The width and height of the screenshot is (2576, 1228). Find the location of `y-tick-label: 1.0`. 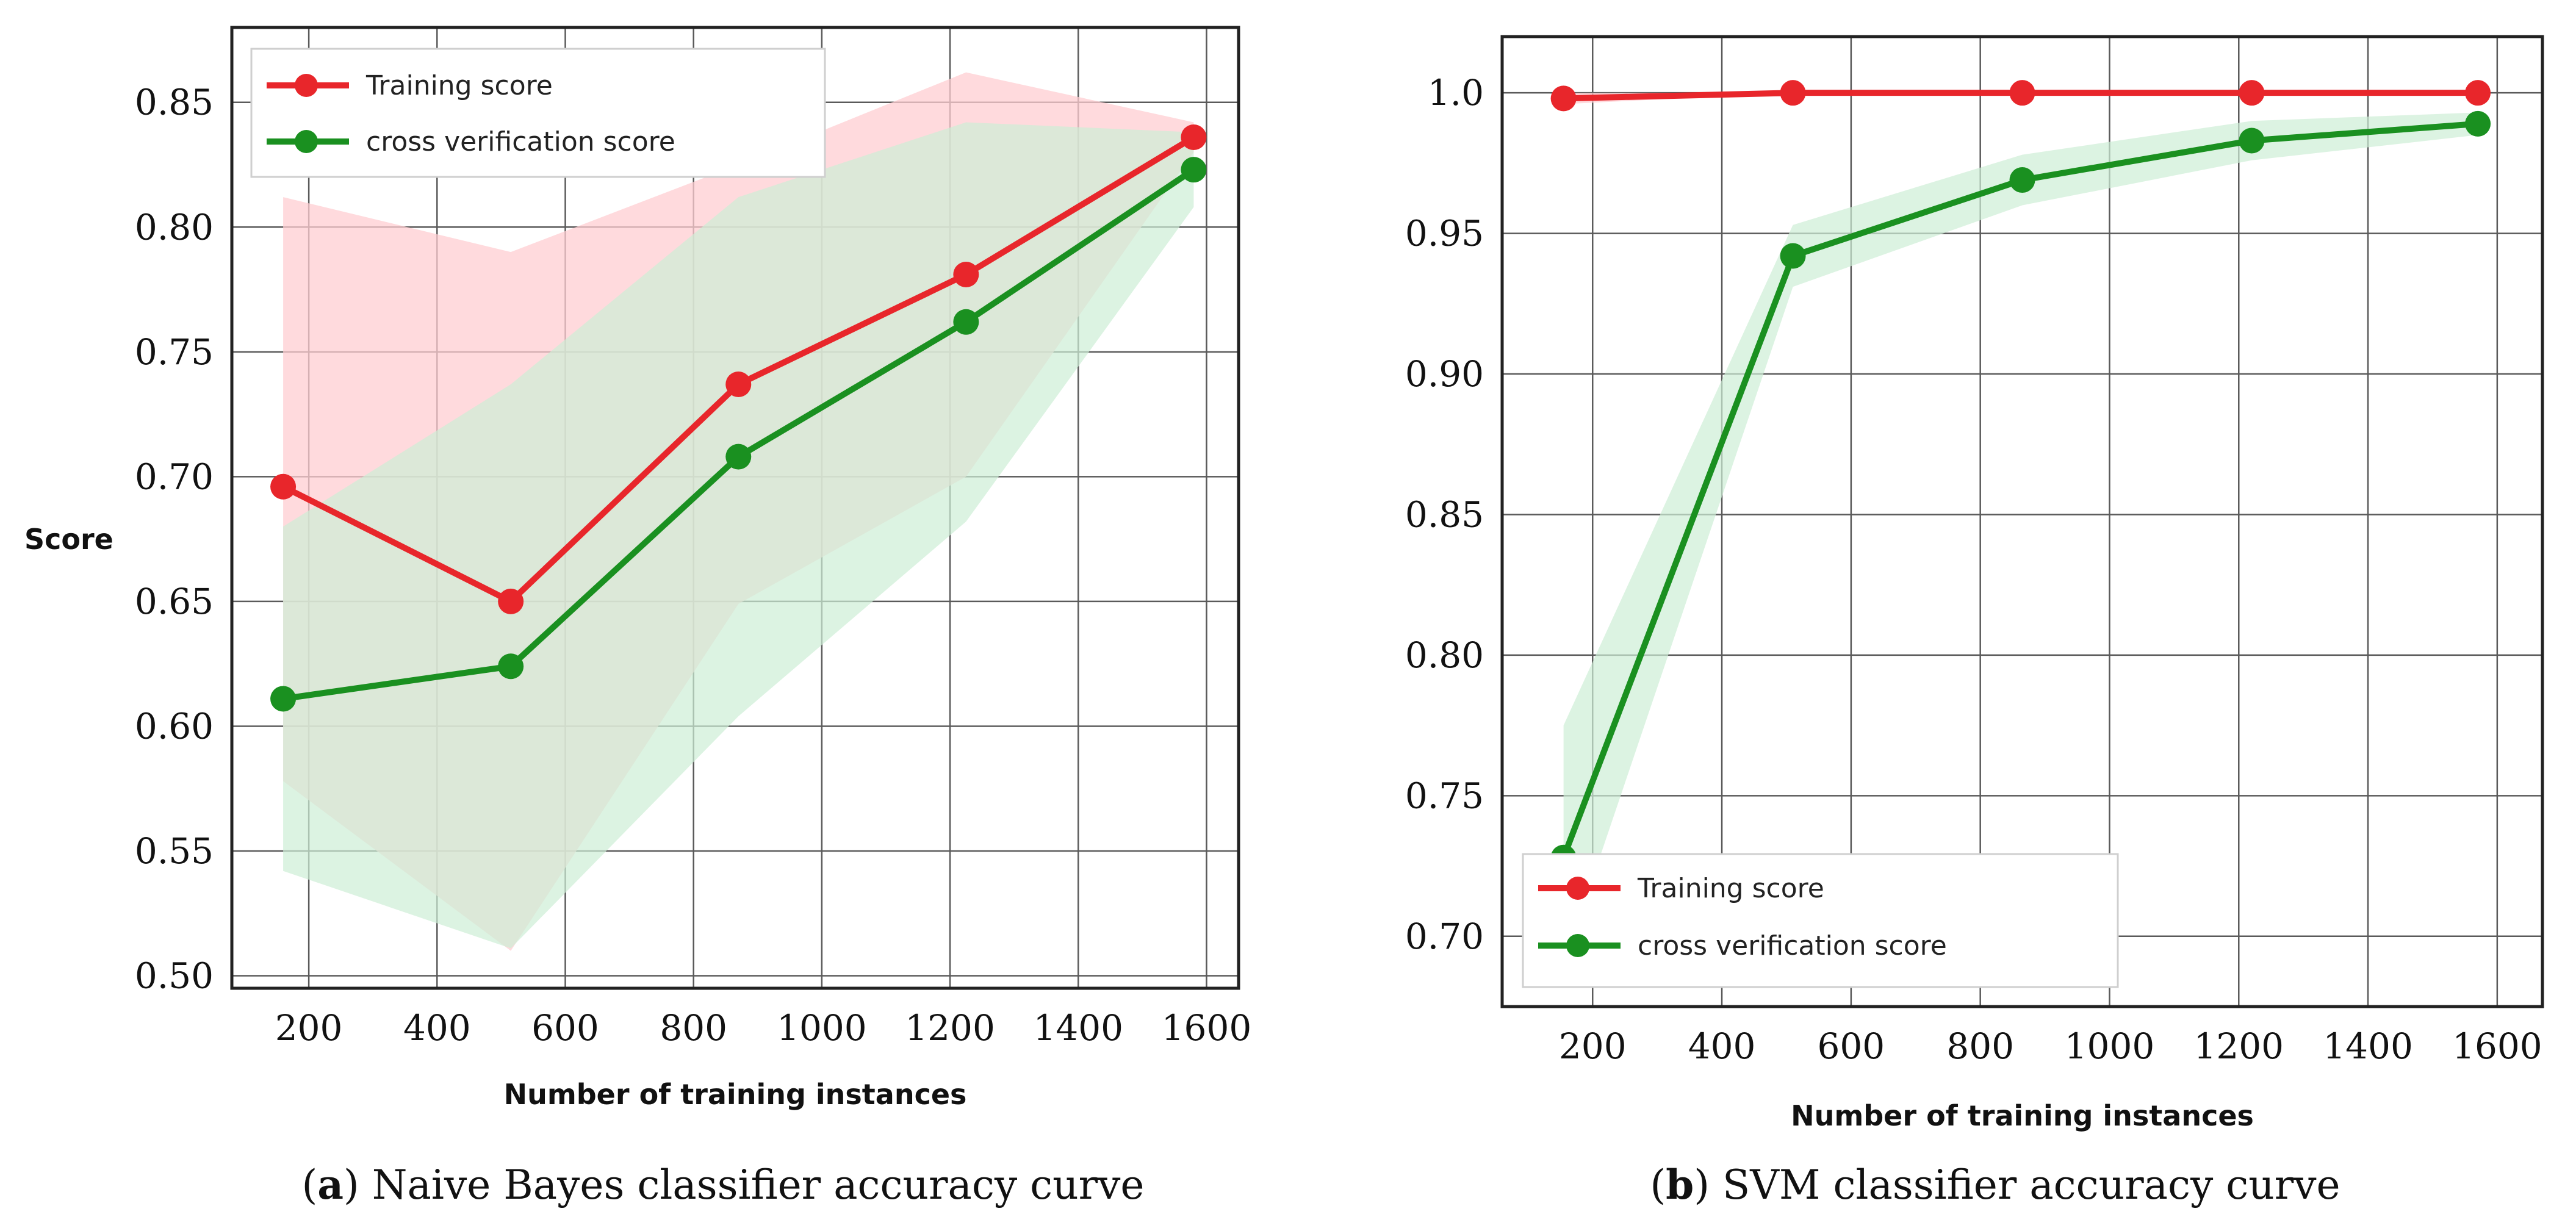

y-tick-label: 1.0 is located at coordinates (1456, 93).